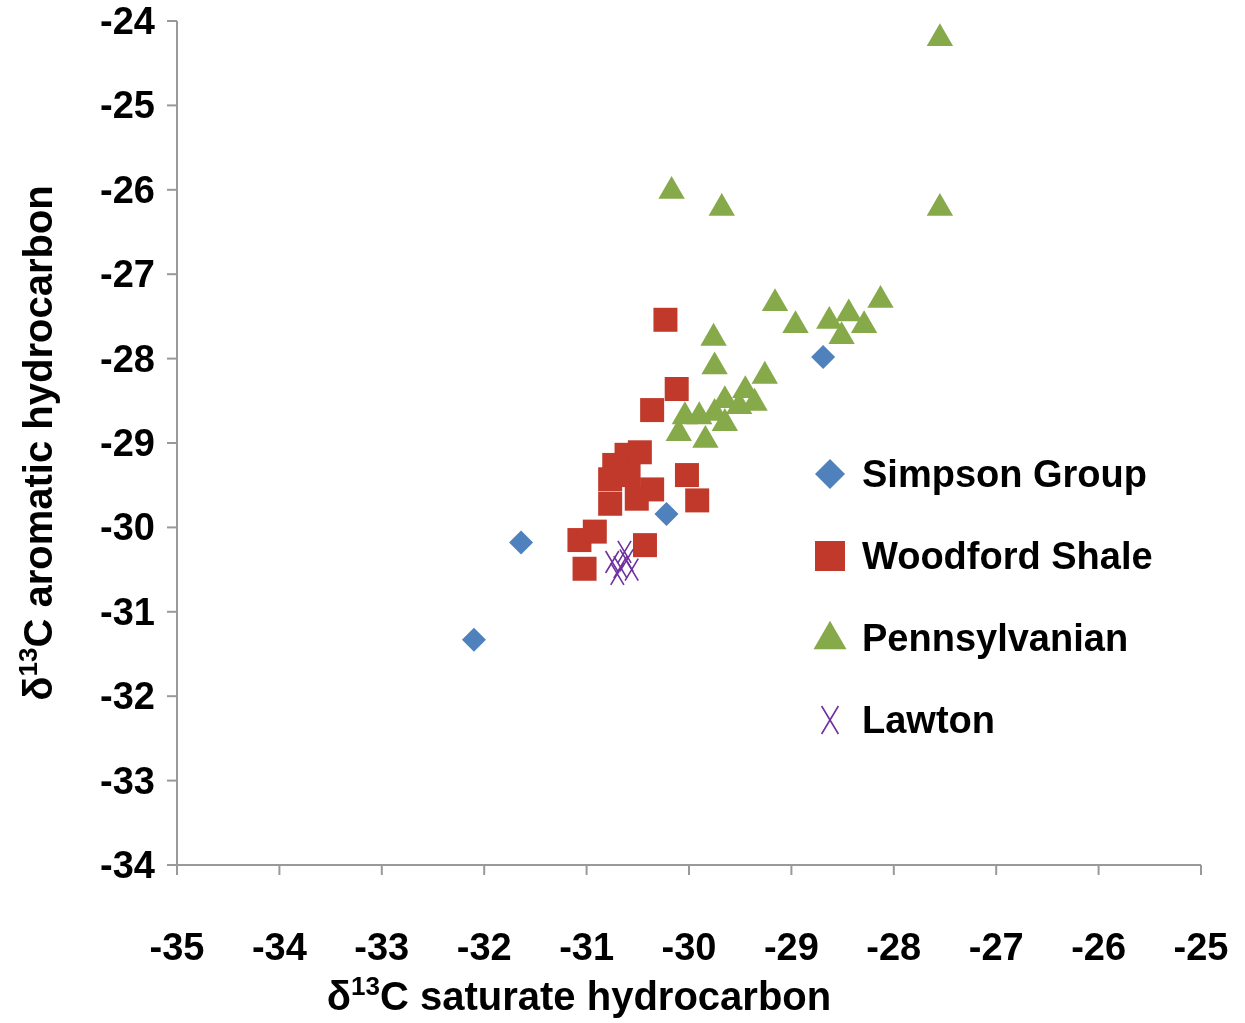 The width and height of the screenshot is (1245, 1023). Describe the element at coordinates (484, 947) in the screenshot. I see `x-tick-label: -32` at that location.